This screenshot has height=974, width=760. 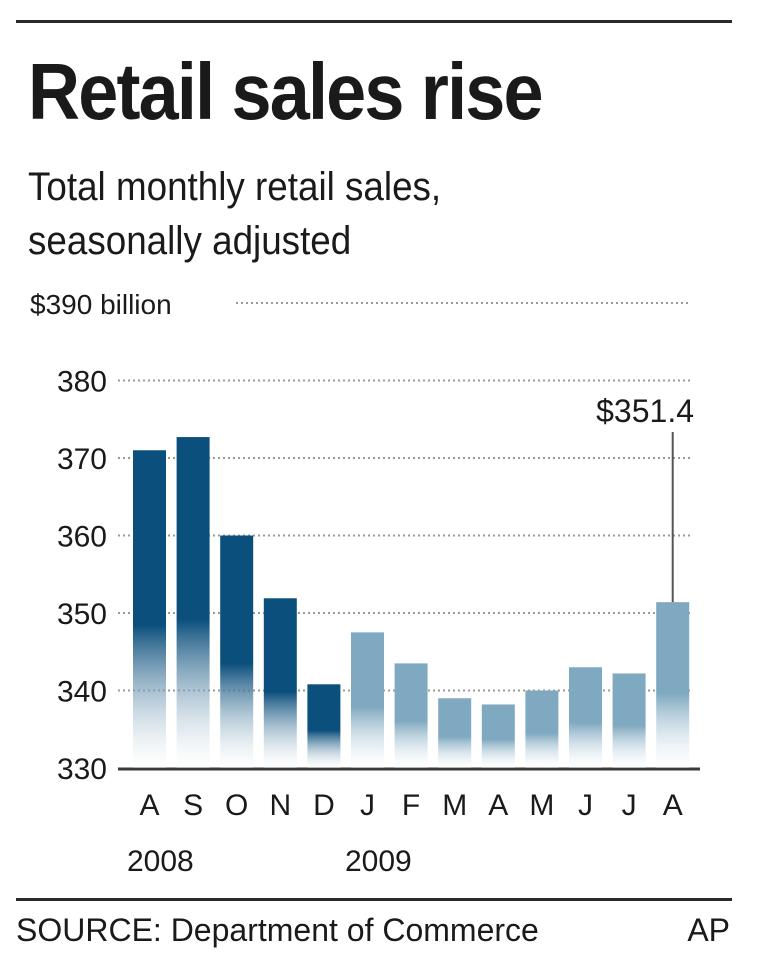 What do you see at coordinates (708, 930) in the screenshot?
I see `credit-label: AP` at bounding box center [708, 930].